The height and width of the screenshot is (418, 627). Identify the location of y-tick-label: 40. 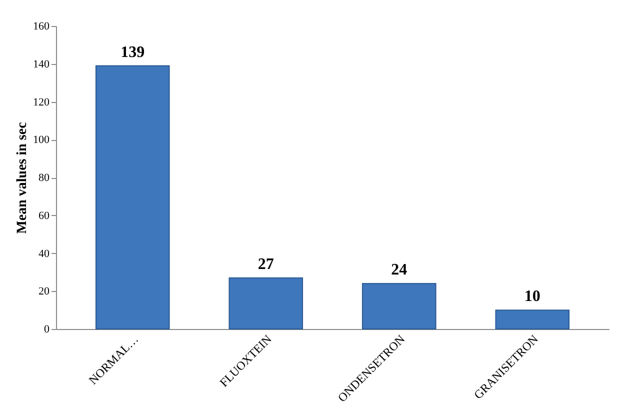
(44, 254).